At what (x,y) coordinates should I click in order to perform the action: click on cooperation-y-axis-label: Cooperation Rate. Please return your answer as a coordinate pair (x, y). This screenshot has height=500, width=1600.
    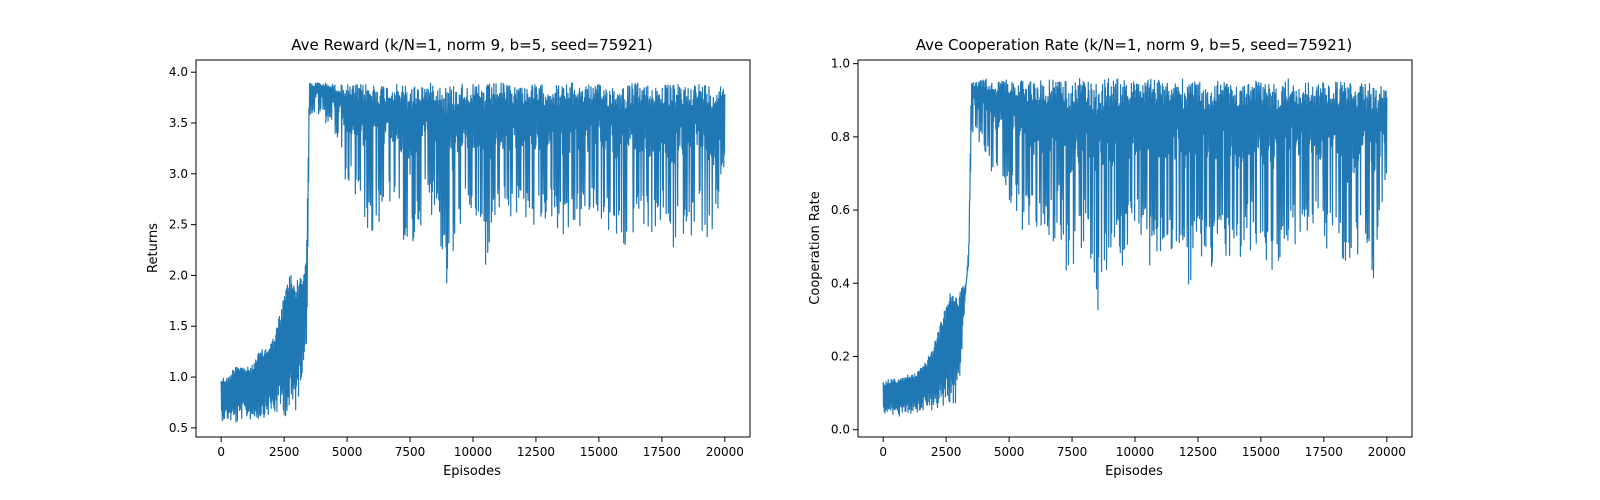
    Looking at the image, I should click on (815, 247).